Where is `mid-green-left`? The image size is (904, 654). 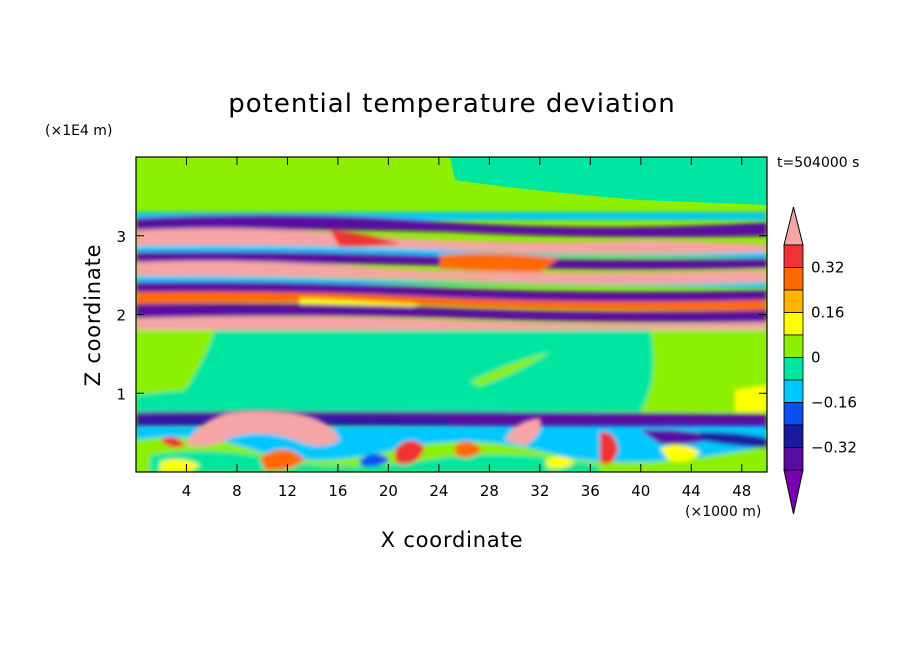
mid-green-left is located at coordinates (175, 362).